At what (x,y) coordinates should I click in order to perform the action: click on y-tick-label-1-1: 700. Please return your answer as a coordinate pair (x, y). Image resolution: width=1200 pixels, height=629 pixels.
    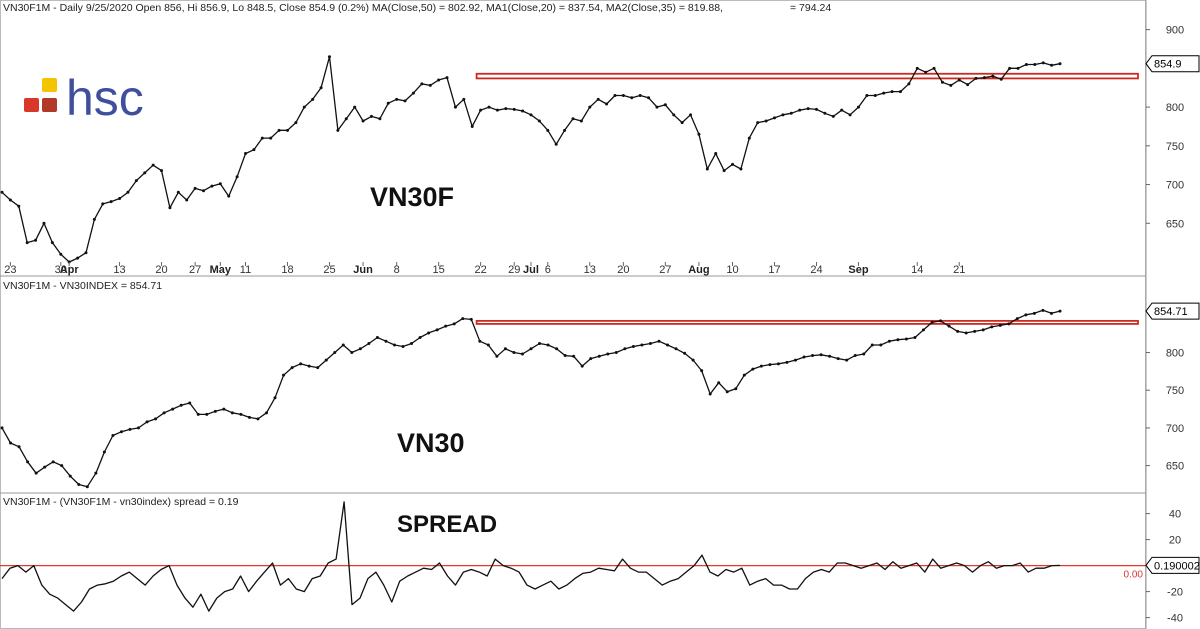
    Looking at the image, I should click on (1175, 429).